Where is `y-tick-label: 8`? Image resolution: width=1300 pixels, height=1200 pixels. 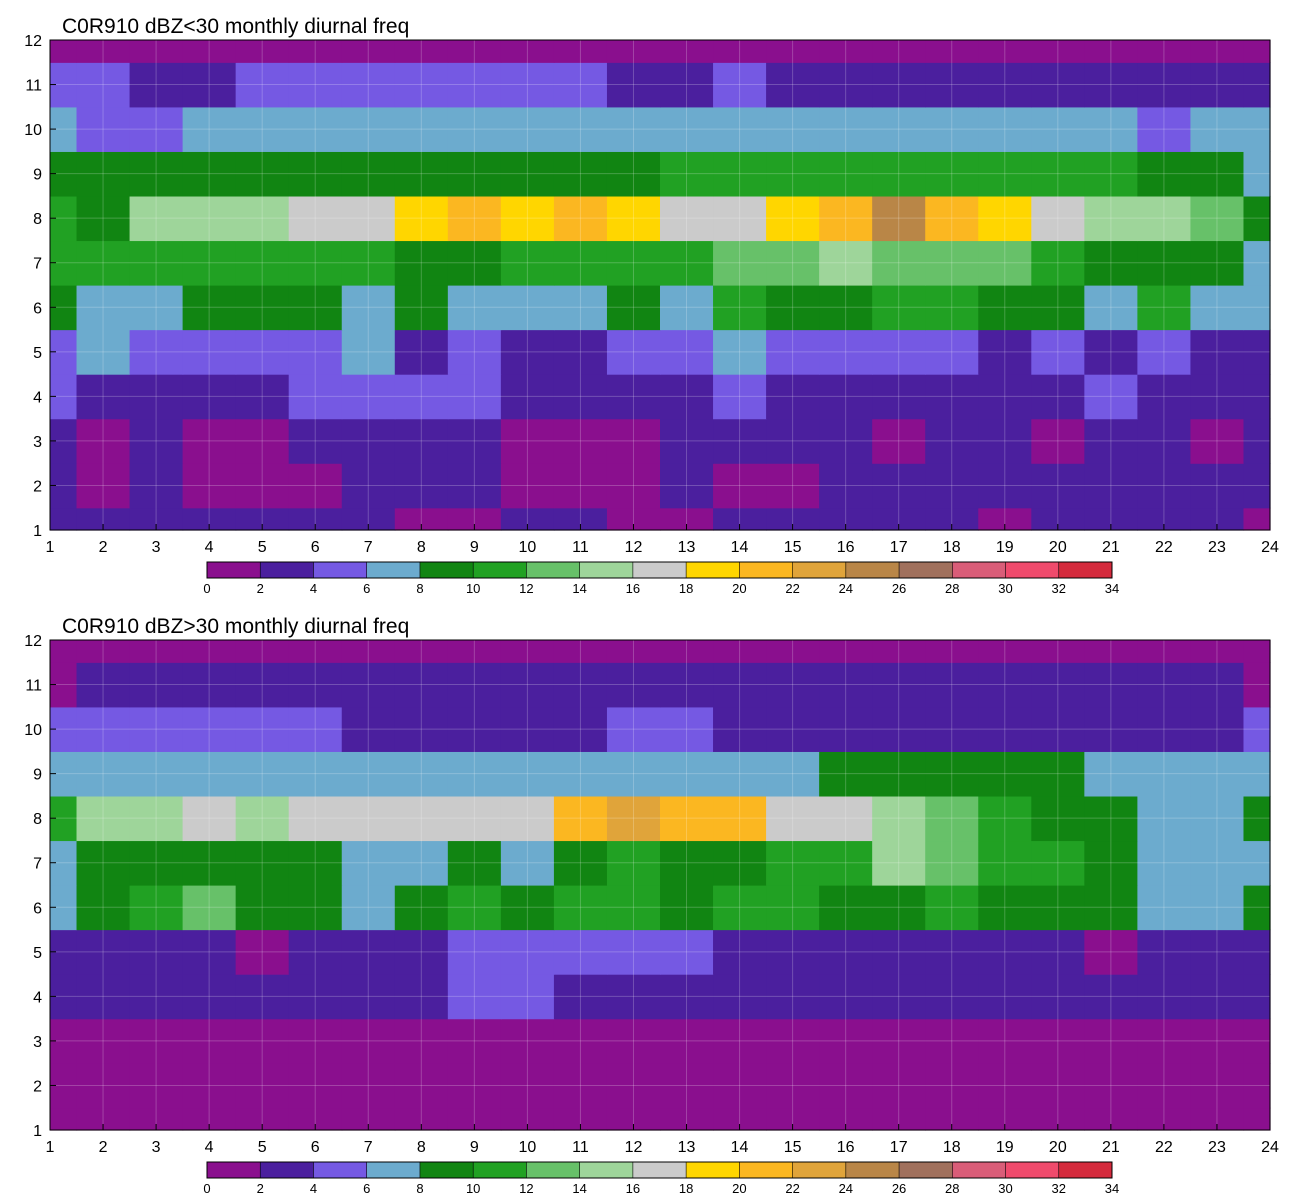
y-tick-label: 8 is located at coordinates (37, 219).